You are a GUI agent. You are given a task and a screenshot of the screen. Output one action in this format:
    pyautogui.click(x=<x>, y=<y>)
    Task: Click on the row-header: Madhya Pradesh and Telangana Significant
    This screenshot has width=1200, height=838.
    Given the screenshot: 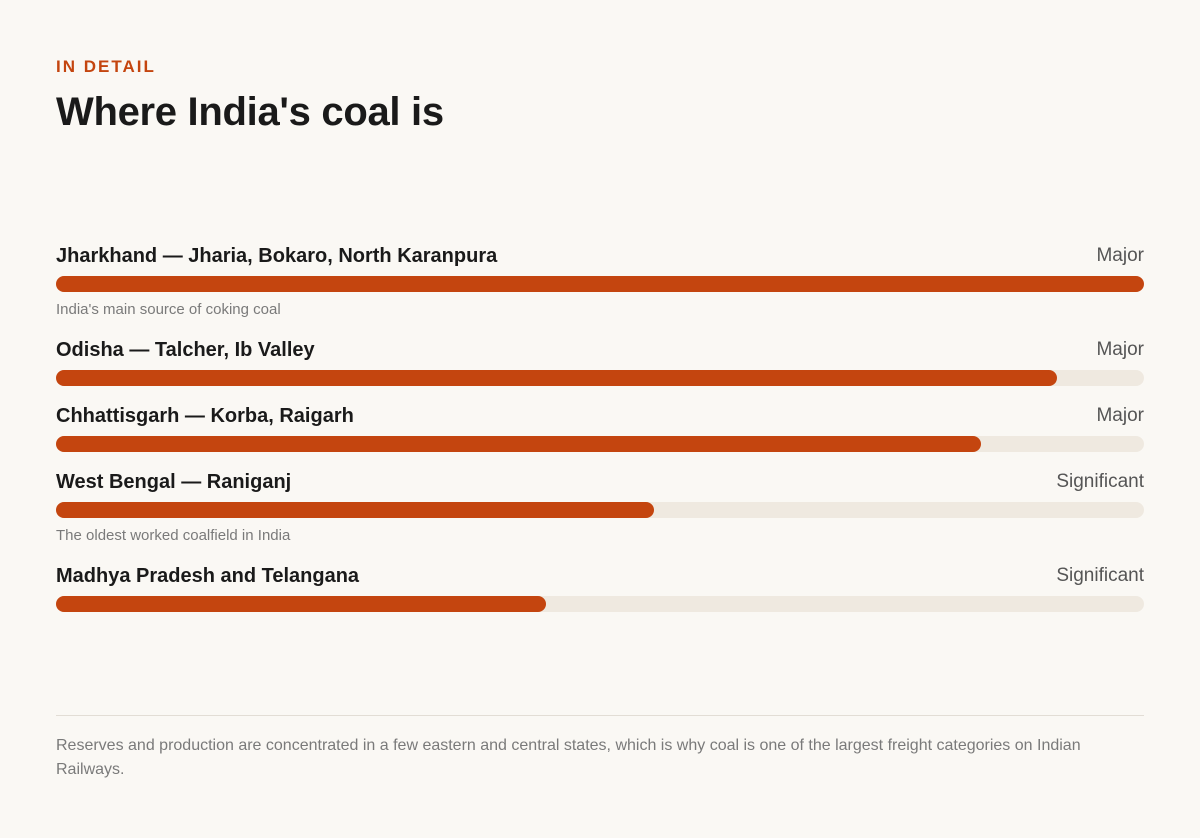 What is the action you would take?
    pyautogui.click(x=600, y=576)
    